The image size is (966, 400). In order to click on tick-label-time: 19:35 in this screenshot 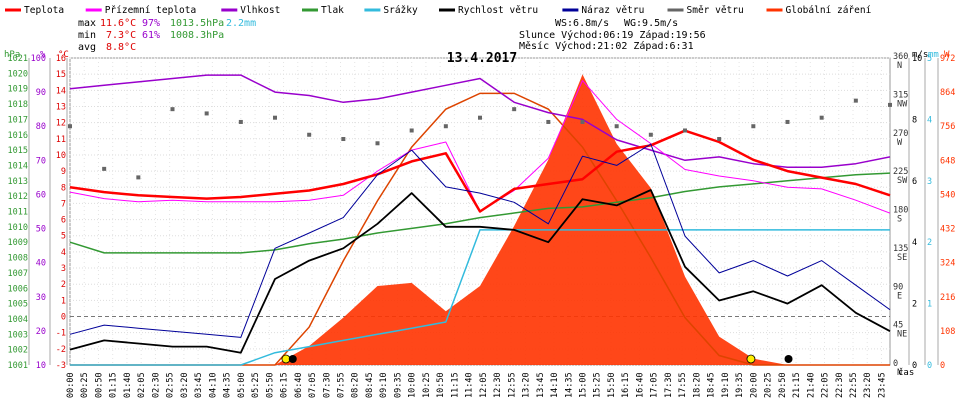, I will do `click(740, 385)`.